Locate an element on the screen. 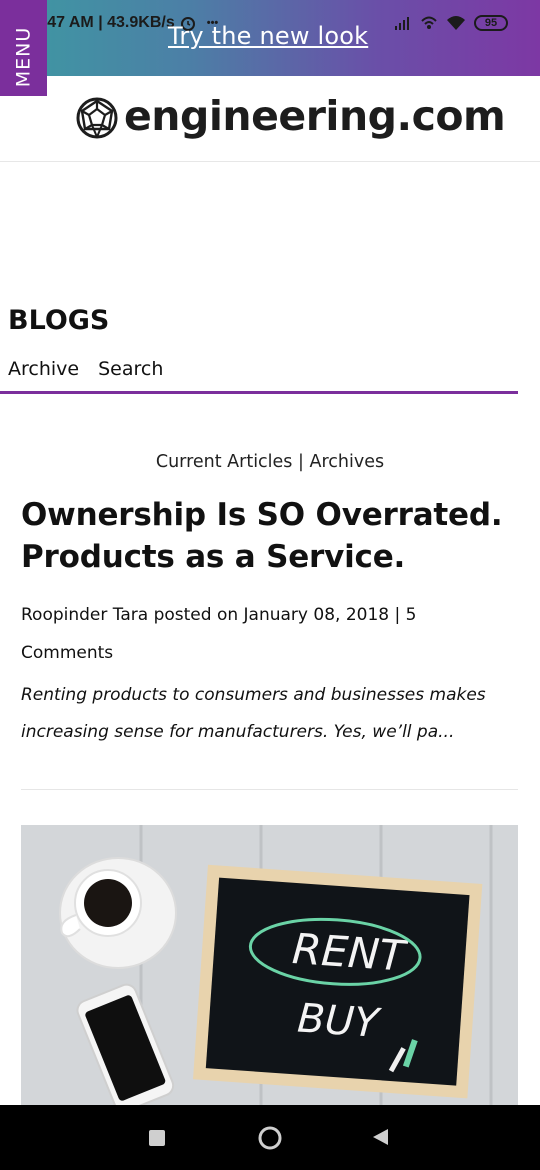 The height and width of the screenshot is (1170, 540). status-time-info: 2:47 AM | 43.9KB/s is located at coordinates (104, 22).